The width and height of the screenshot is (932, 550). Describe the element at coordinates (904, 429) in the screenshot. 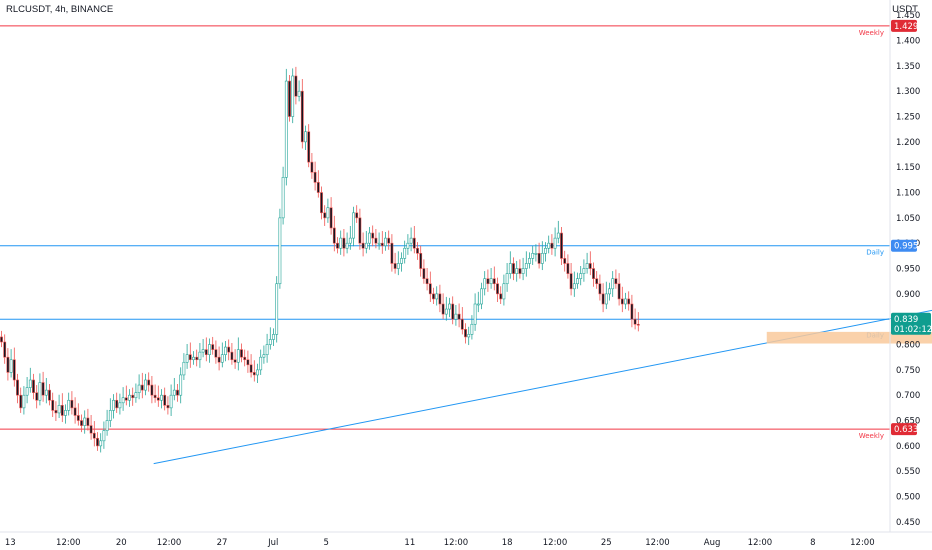

I see `level-price-badge` at that location.